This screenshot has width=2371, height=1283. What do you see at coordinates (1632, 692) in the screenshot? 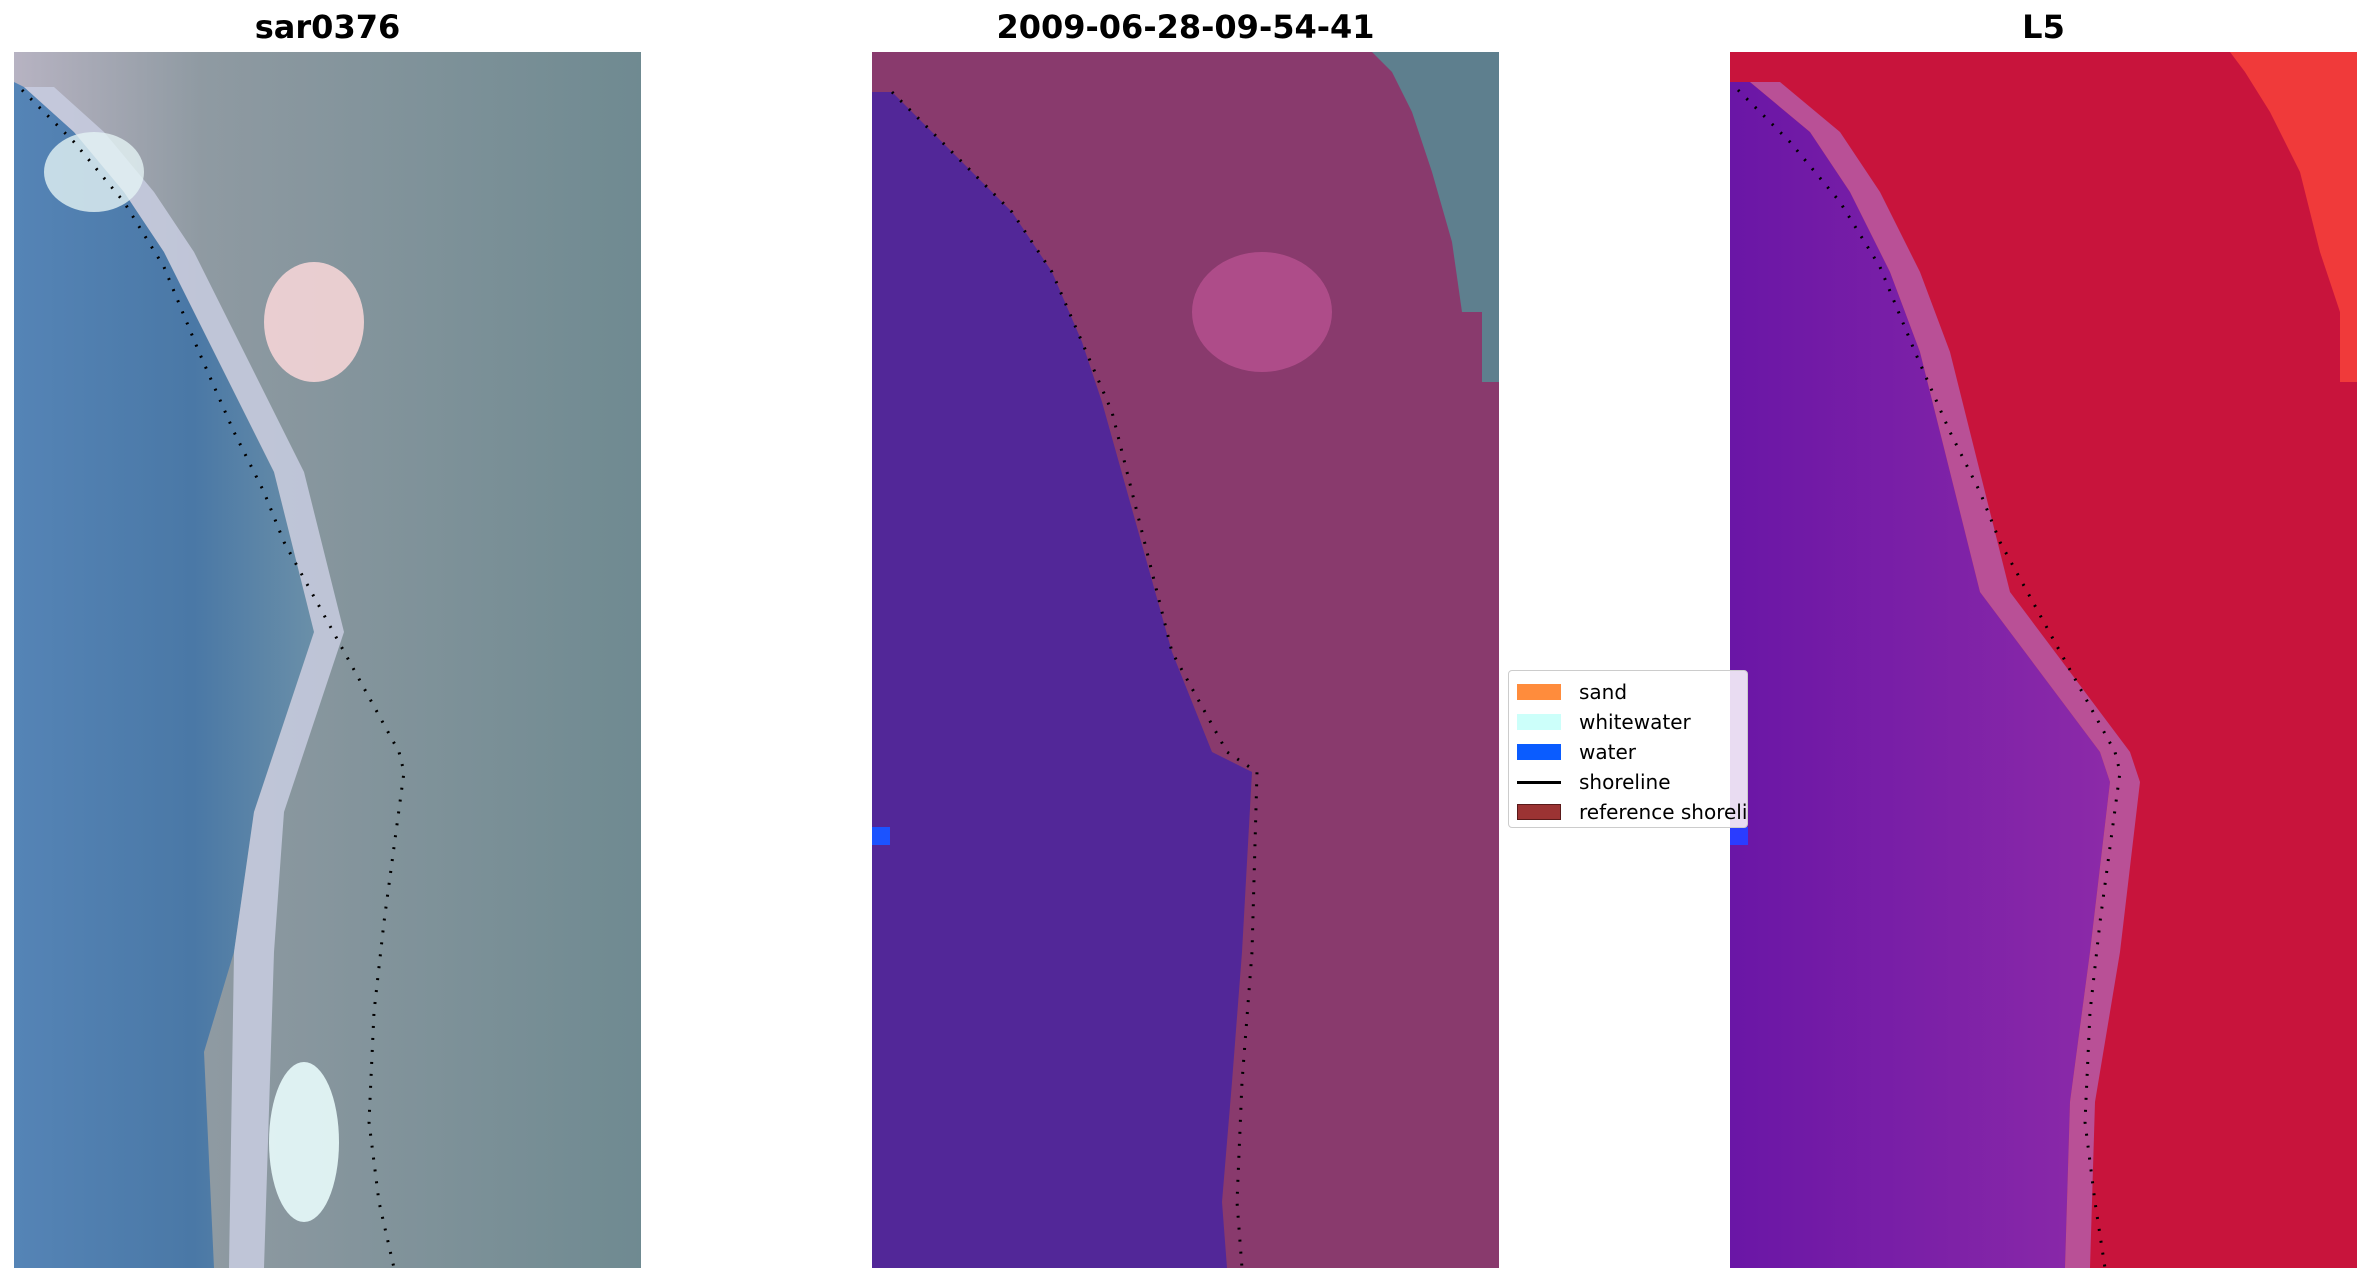
I see `legend-item-sand: sand` at bounding box center [1632, 692].